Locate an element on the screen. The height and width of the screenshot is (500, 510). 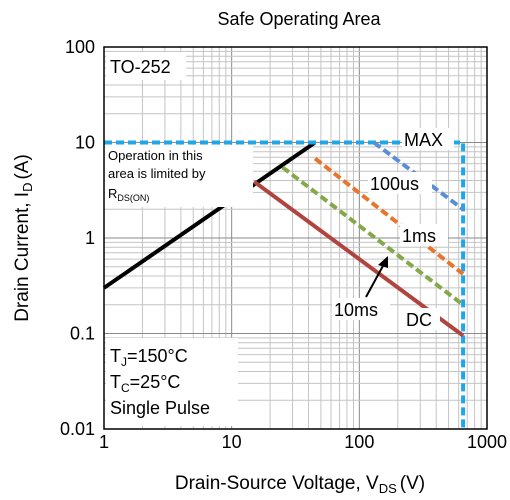
y-tick-label: 0.1 is located at coordinates (82, 334).